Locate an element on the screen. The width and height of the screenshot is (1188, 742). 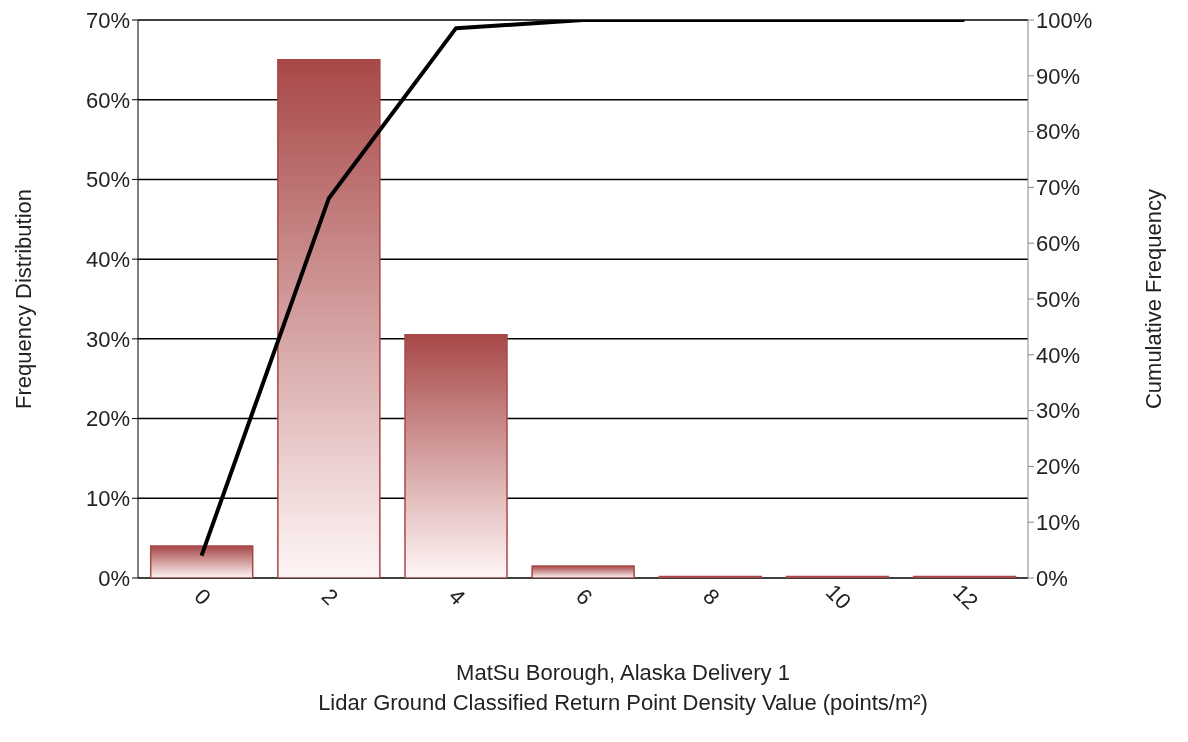
y2-tick-label: 60% is located at coordinates (1058, 244).